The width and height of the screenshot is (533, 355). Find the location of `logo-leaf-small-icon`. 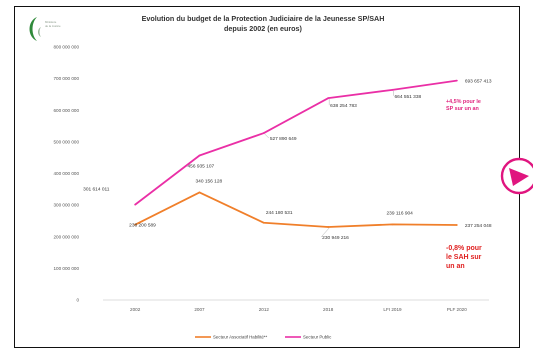

logo-leaf-small-icon is located at coordinates (39, 32).